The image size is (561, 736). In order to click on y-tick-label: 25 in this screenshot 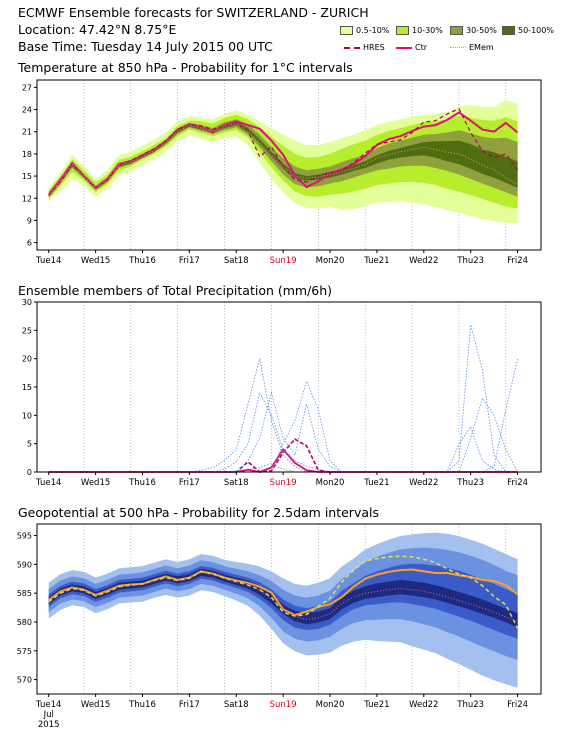, I will do `click(27, 330)`.